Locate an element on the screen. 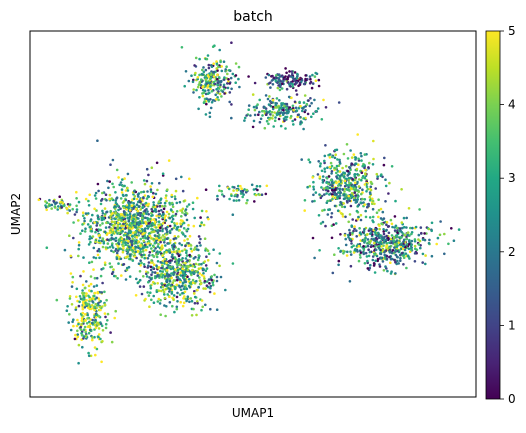 The width and height of the screenshot is (526, 433). colorbar-tick-label: 1 is located at coordinates (512, 325).